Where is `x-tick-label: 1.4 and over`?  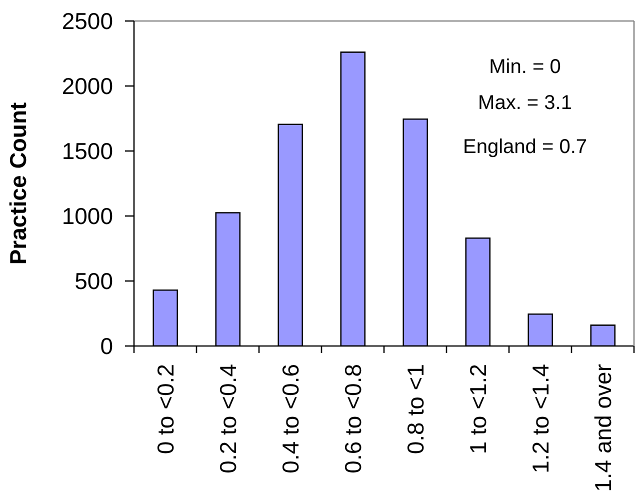 x-tick-label: 1.4 and over is located at coordinates (603, 428).